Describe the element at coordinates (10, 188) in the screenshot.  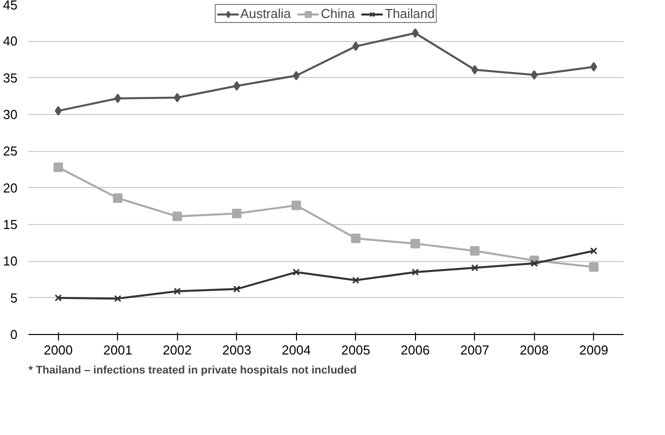
I see `y-tick-label: 20` at that location.